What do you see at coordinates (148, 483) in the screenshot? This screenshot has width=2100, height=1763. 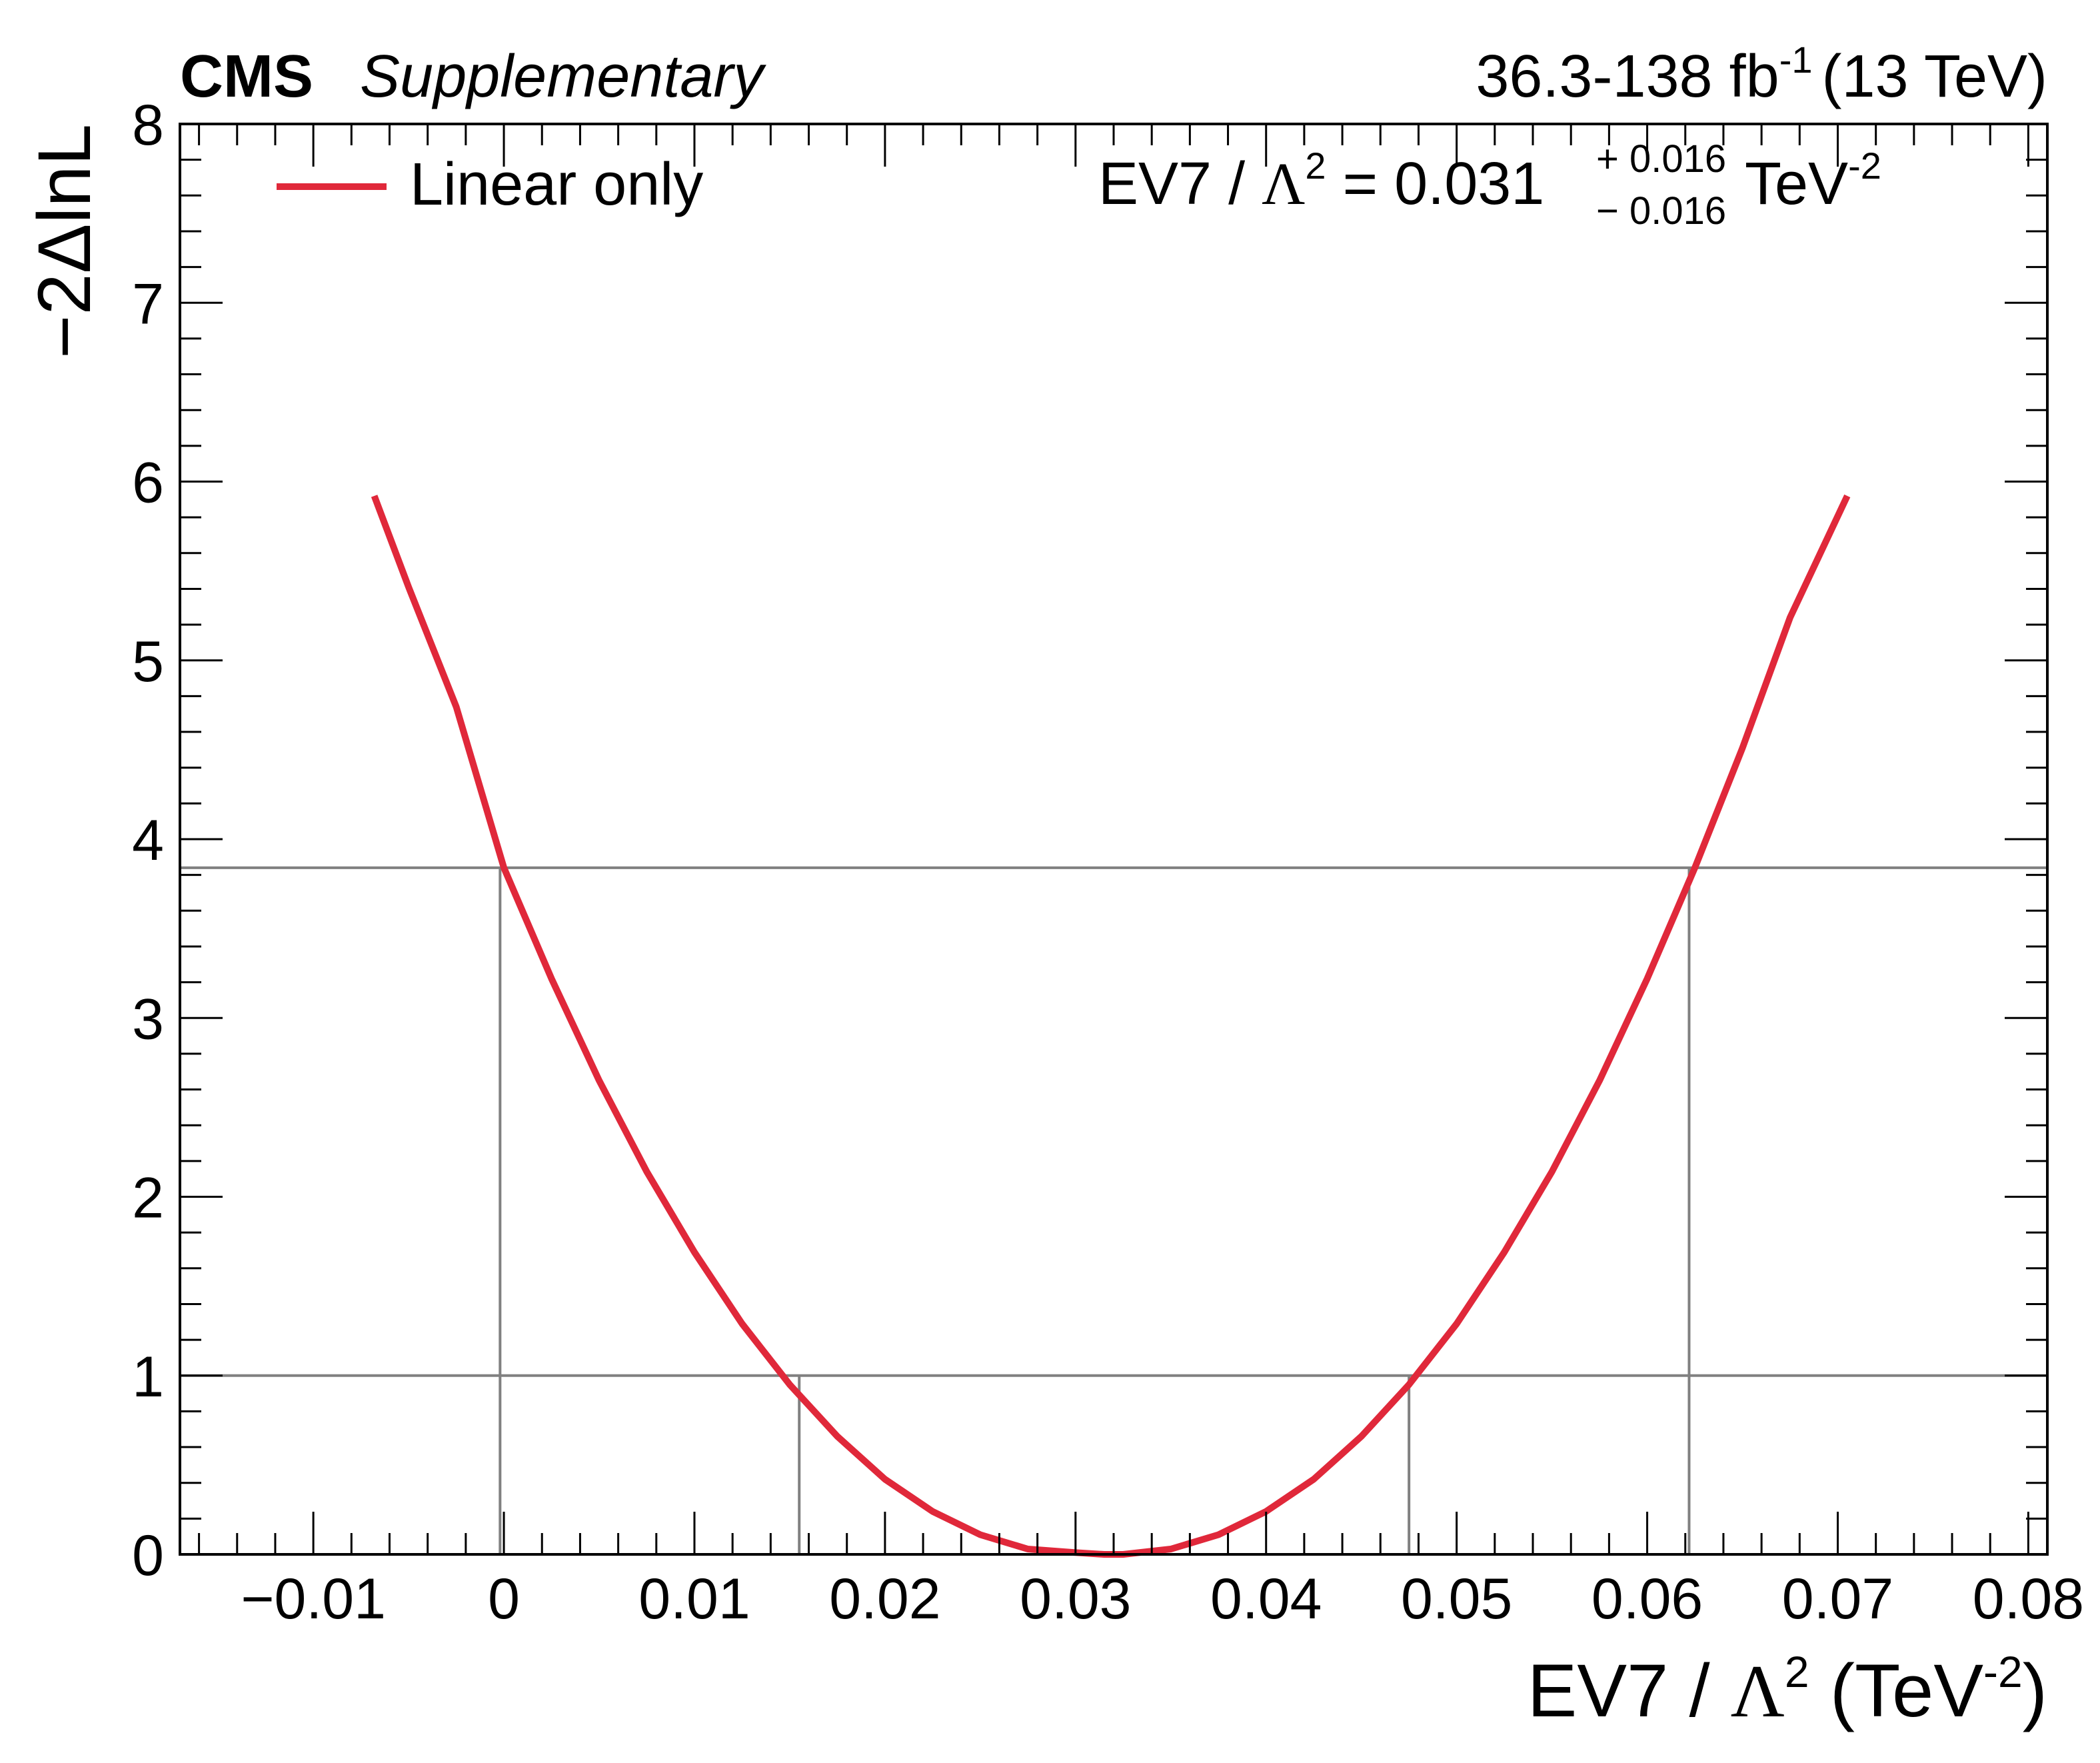 I see `y-tick-label: 6` at bounding box center [148, 483].